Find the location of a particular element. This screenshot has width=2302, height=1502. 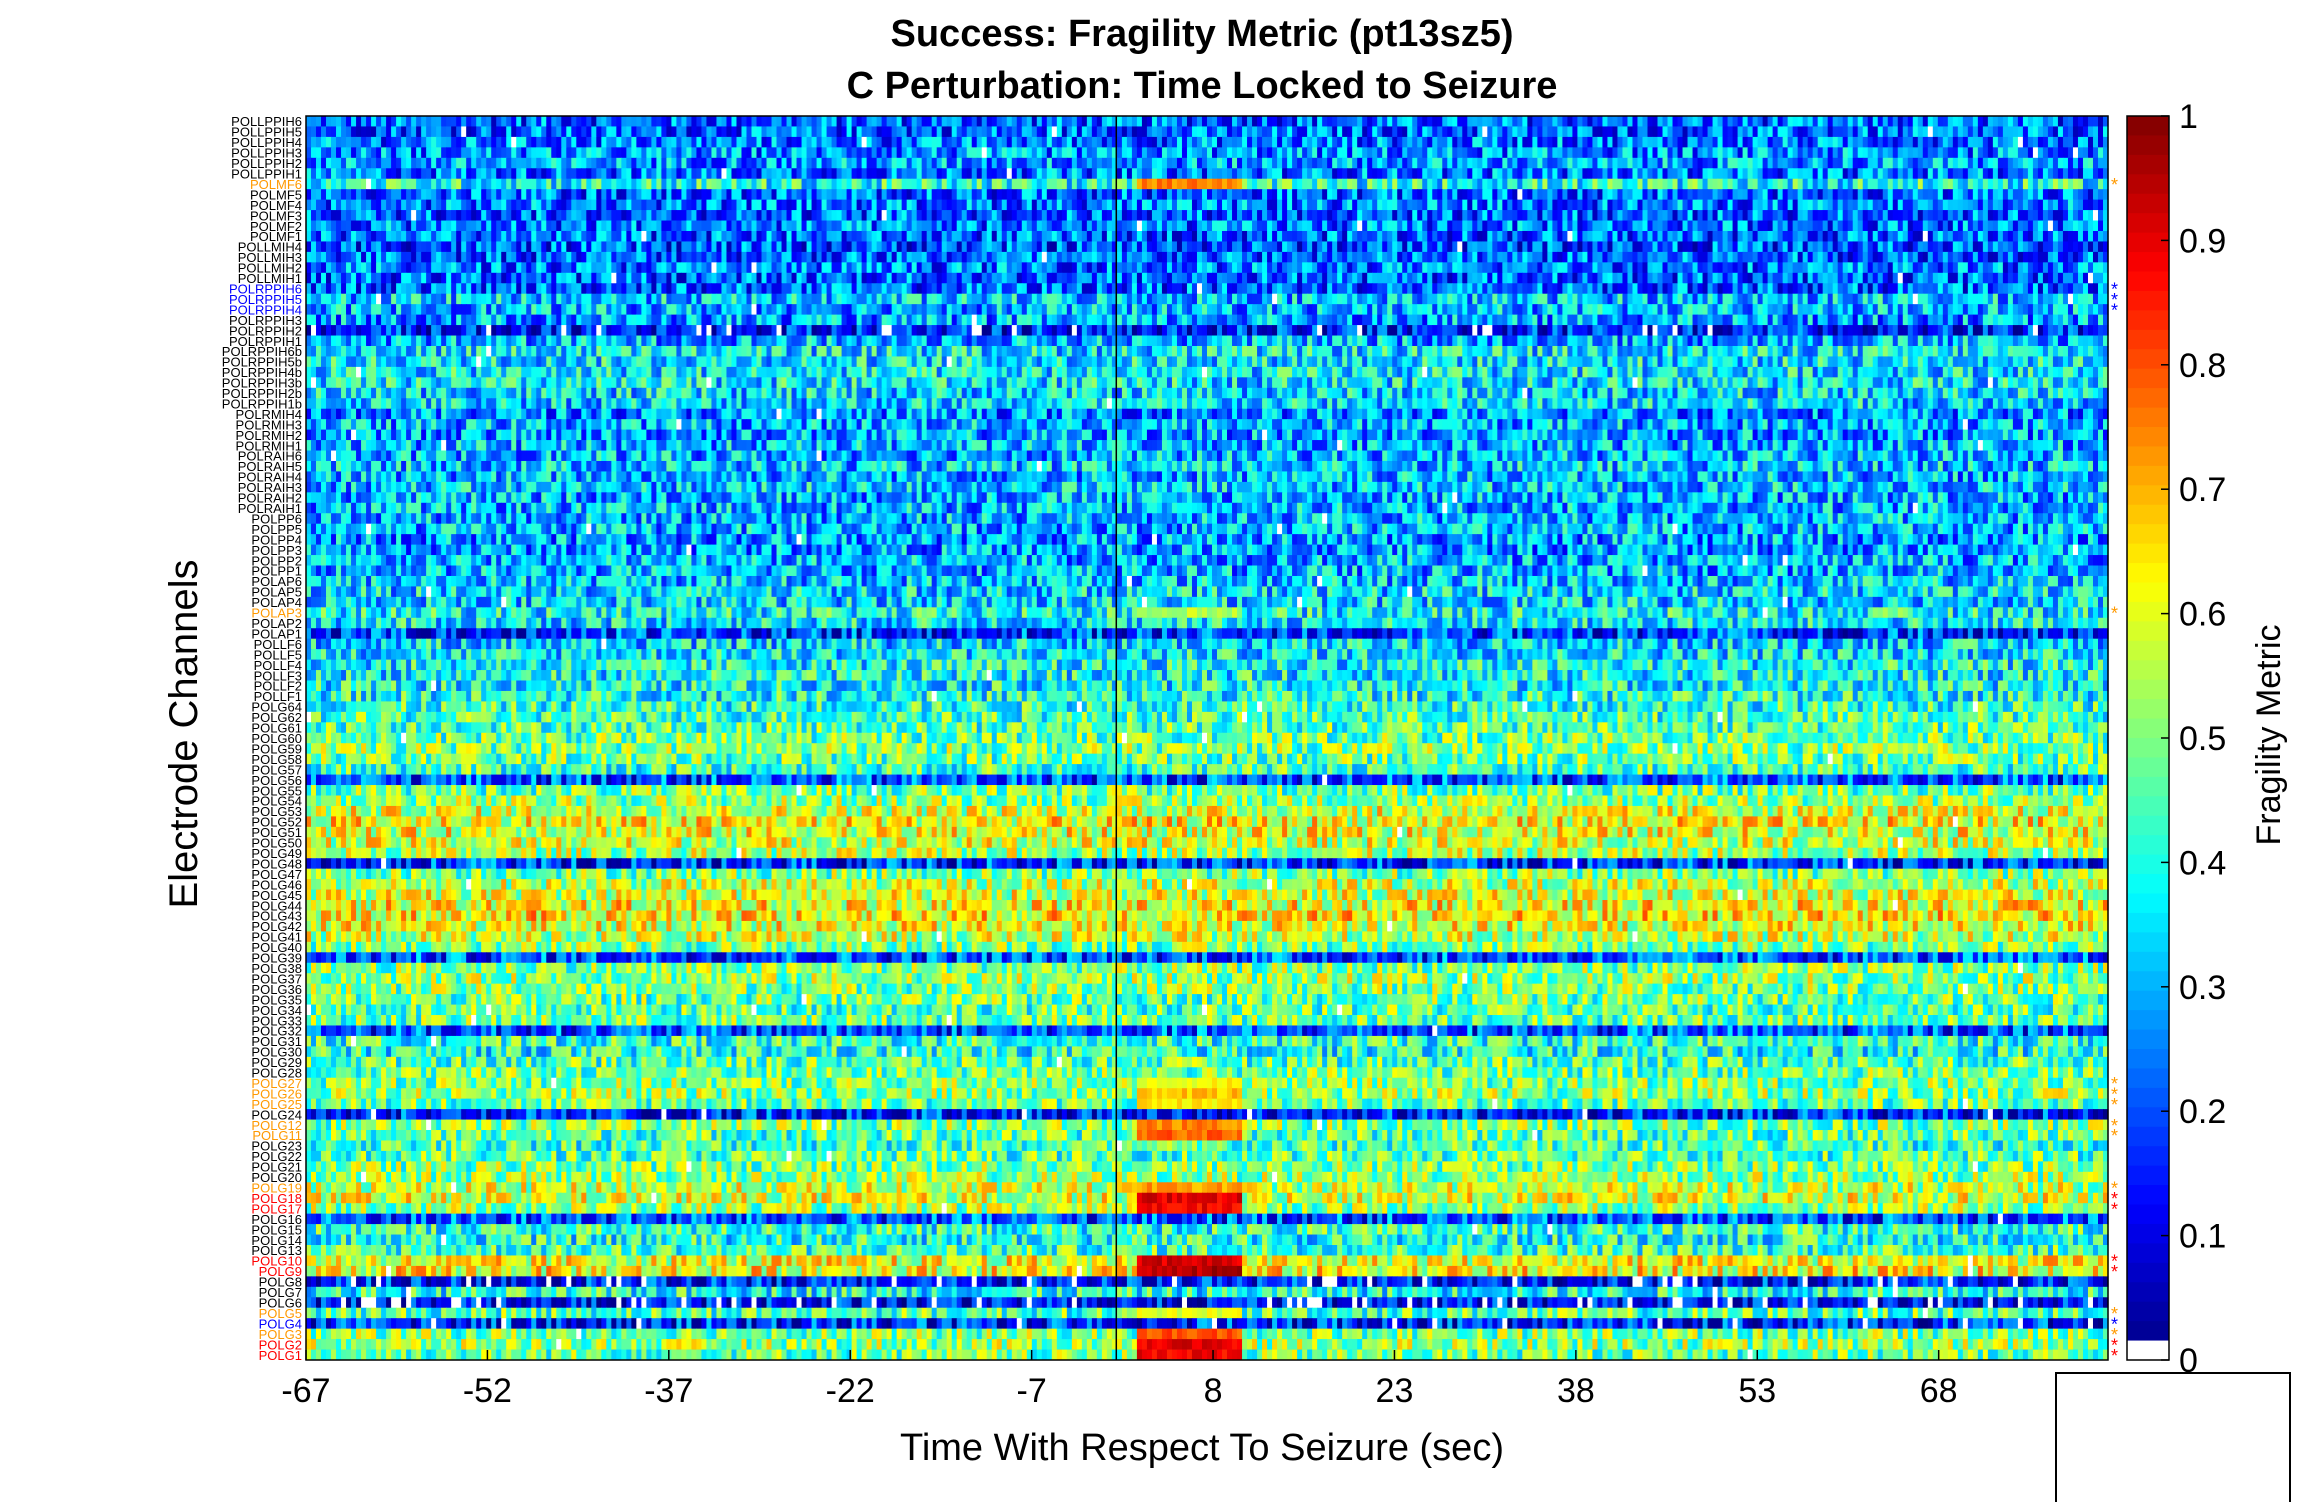

heatmap-row is located at coordinates (1207, 215).